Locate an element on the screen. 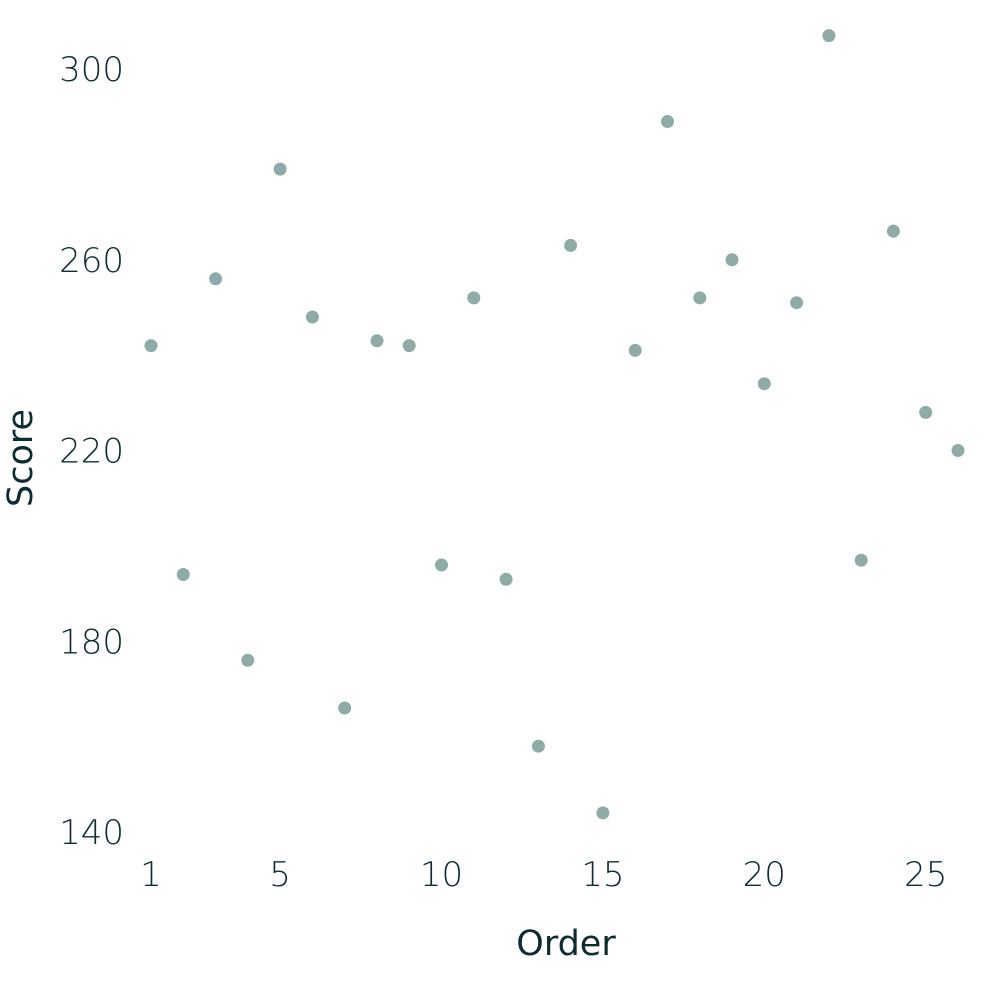 The image size is (1000, 1000). x-tick-label: 15 is located at coordinates (602, 875).